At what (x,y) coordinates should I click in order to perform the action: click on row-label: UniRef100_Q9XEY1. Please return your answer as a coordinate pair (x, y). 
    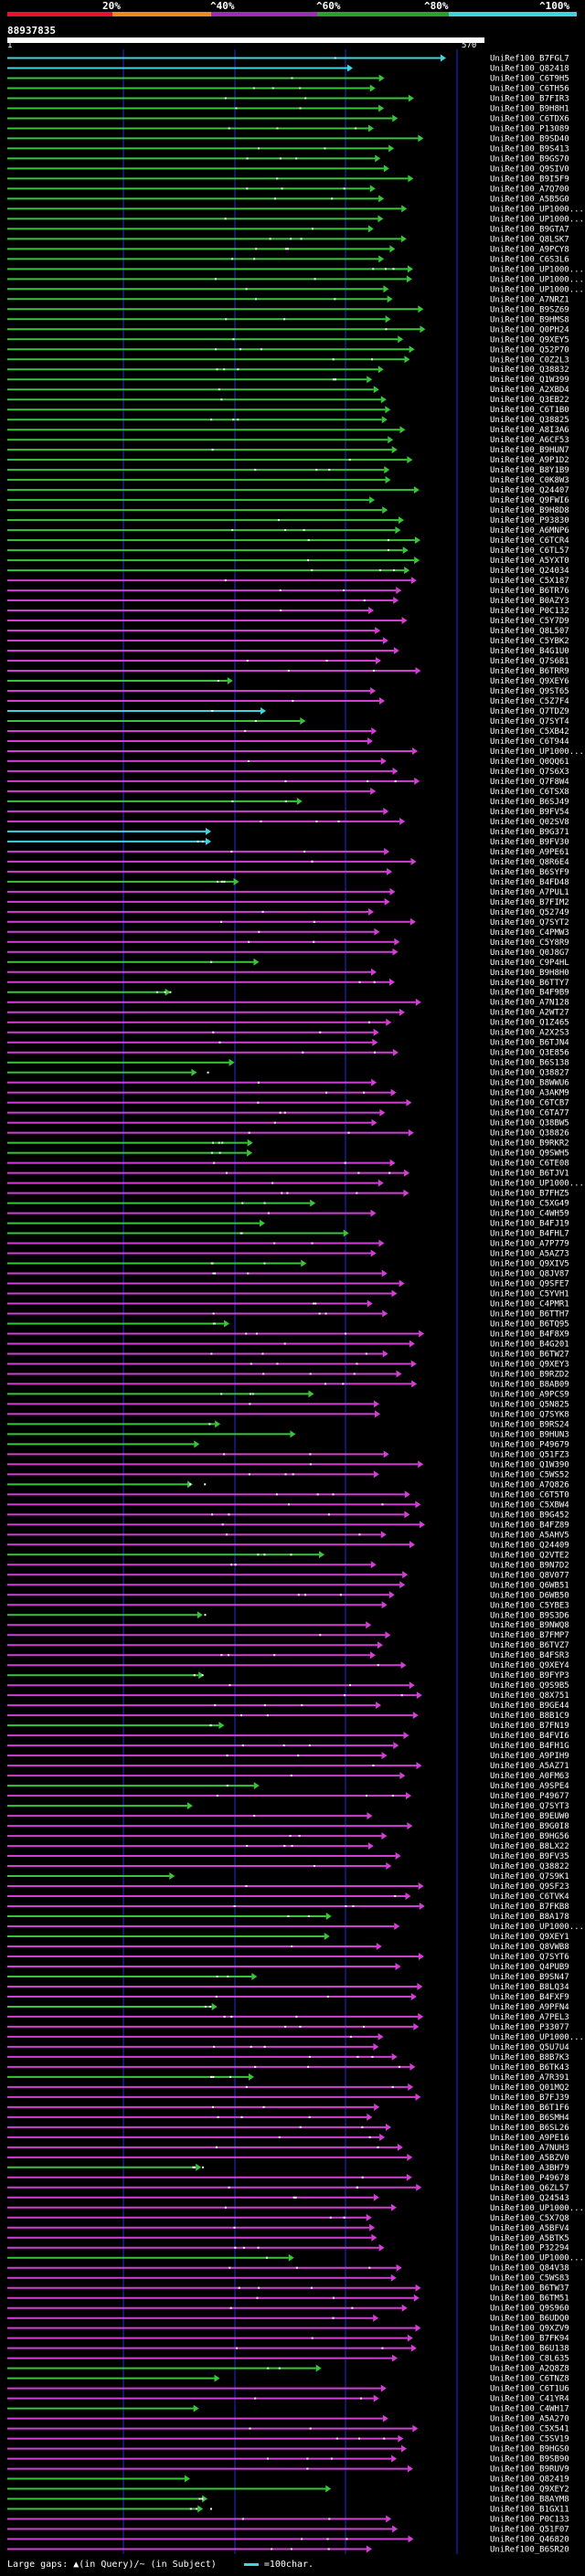
    Looking at the image, I should click on (530, 1937).